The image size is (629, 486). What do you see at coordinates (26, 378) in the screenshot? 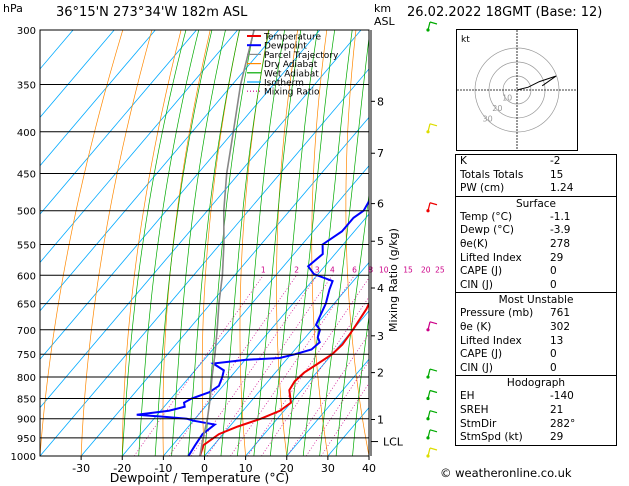
I see `pressure-tick-label: 800` at bounding box center [26, 378].